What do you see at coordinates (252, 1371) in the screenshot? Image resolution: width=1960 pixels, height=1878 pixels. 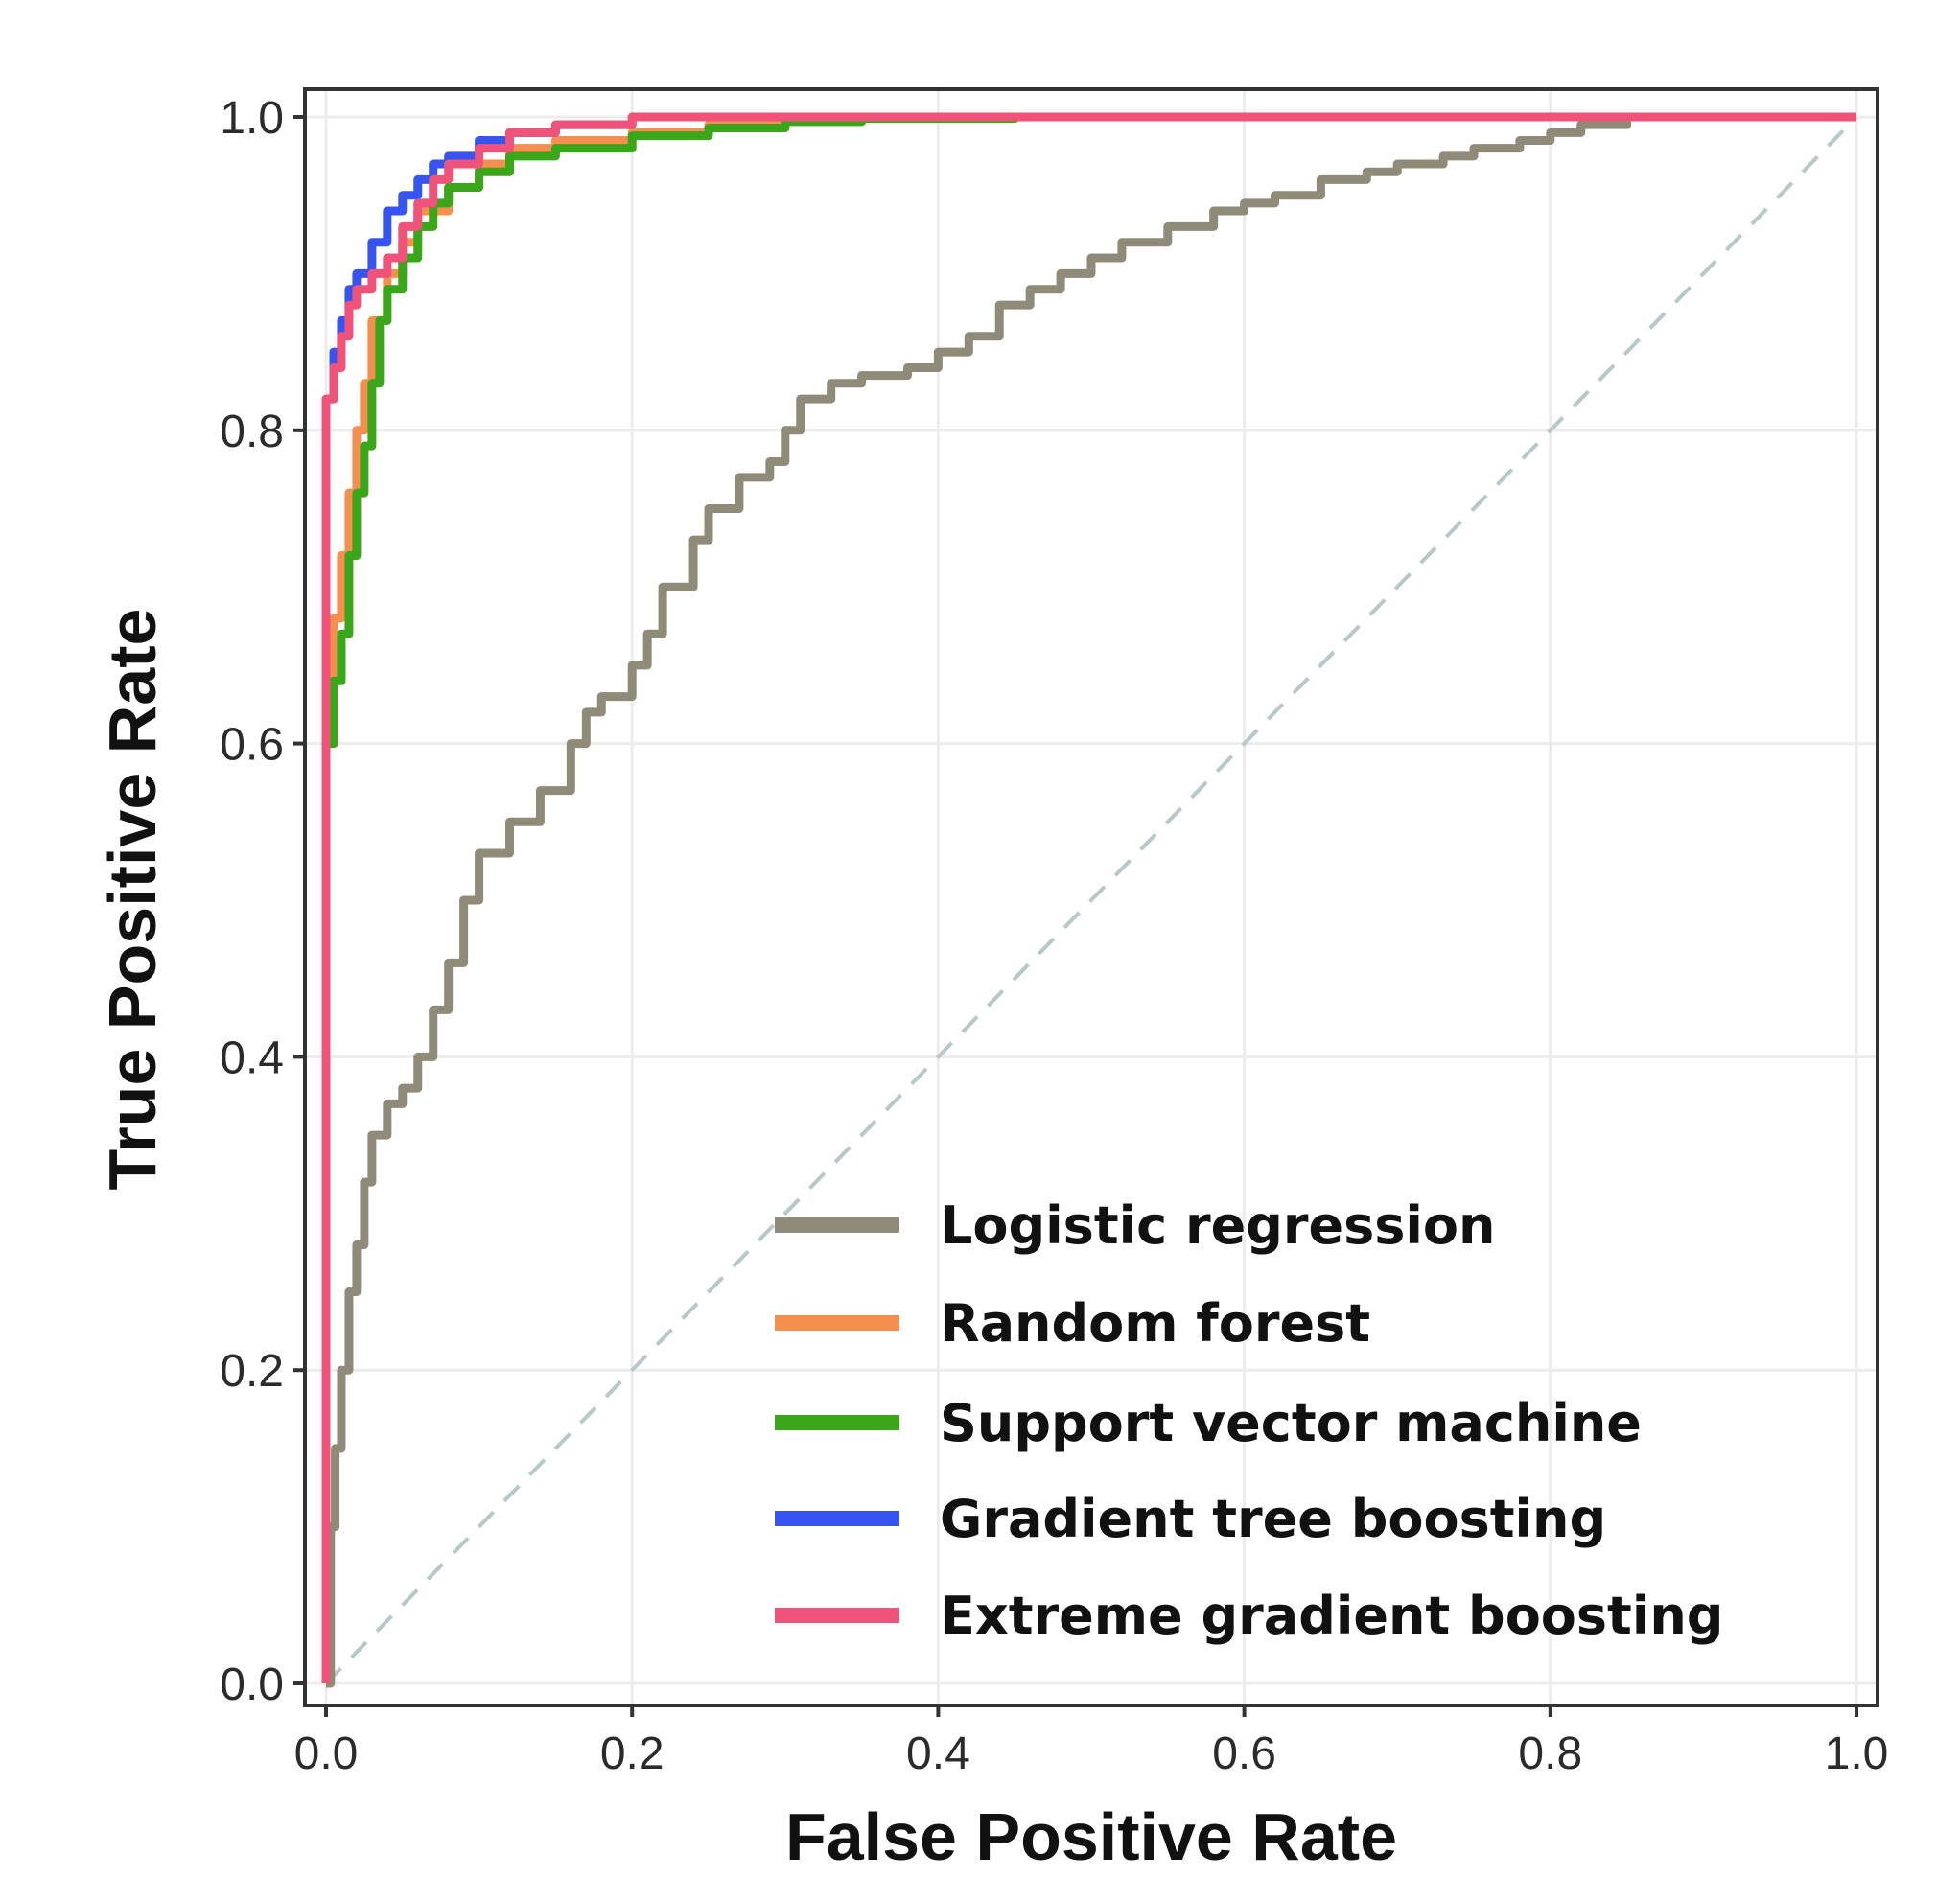 I see `y-tick-label-1: 0.2` at bounding box center [252, 1371].